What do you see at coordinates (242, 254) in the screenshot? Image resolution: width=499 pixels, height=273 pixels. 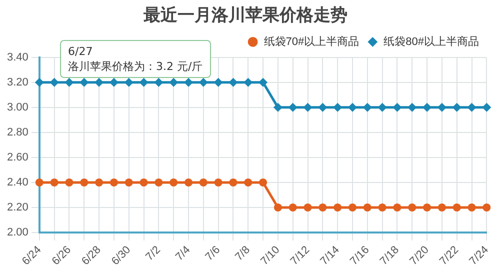 I see `x-tick-label: 7/8` at bounding box center [242, 254].